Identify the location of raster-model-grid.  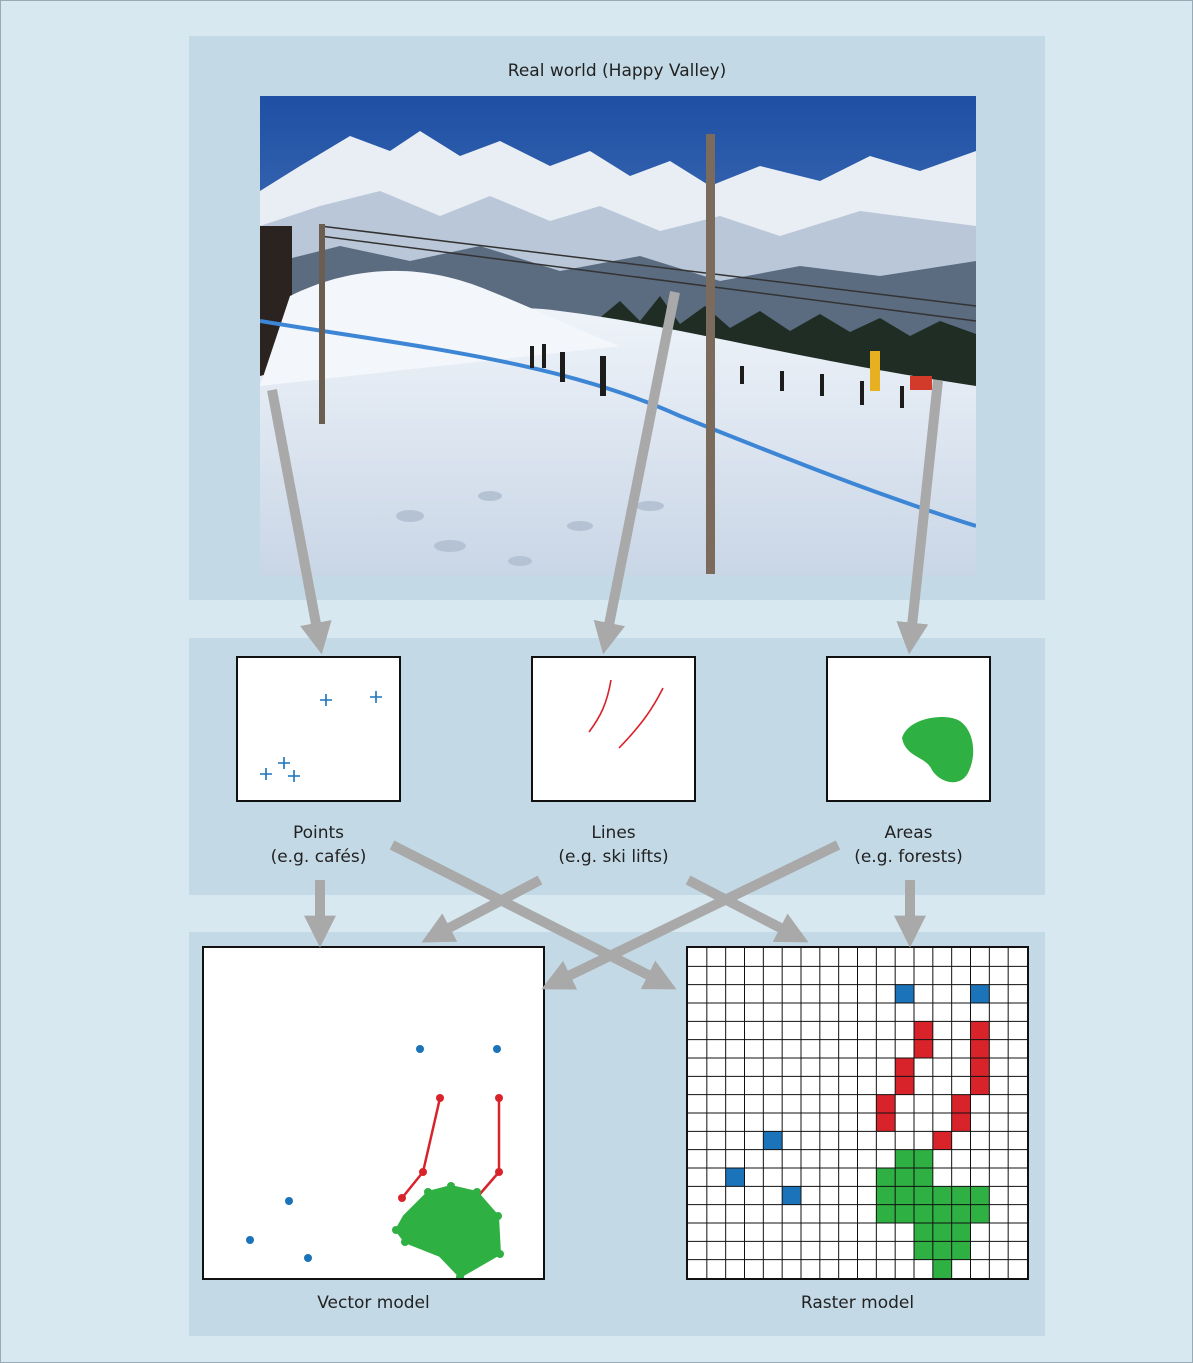
(857, 1113).